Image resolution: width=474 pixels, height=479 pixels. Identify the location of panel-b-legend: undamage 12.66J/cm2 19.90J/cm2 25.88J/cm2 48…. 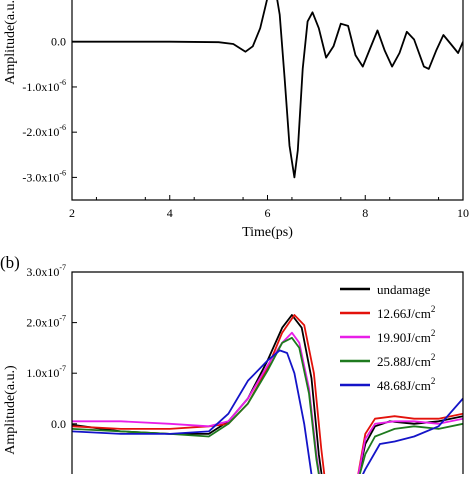
(387, 337).